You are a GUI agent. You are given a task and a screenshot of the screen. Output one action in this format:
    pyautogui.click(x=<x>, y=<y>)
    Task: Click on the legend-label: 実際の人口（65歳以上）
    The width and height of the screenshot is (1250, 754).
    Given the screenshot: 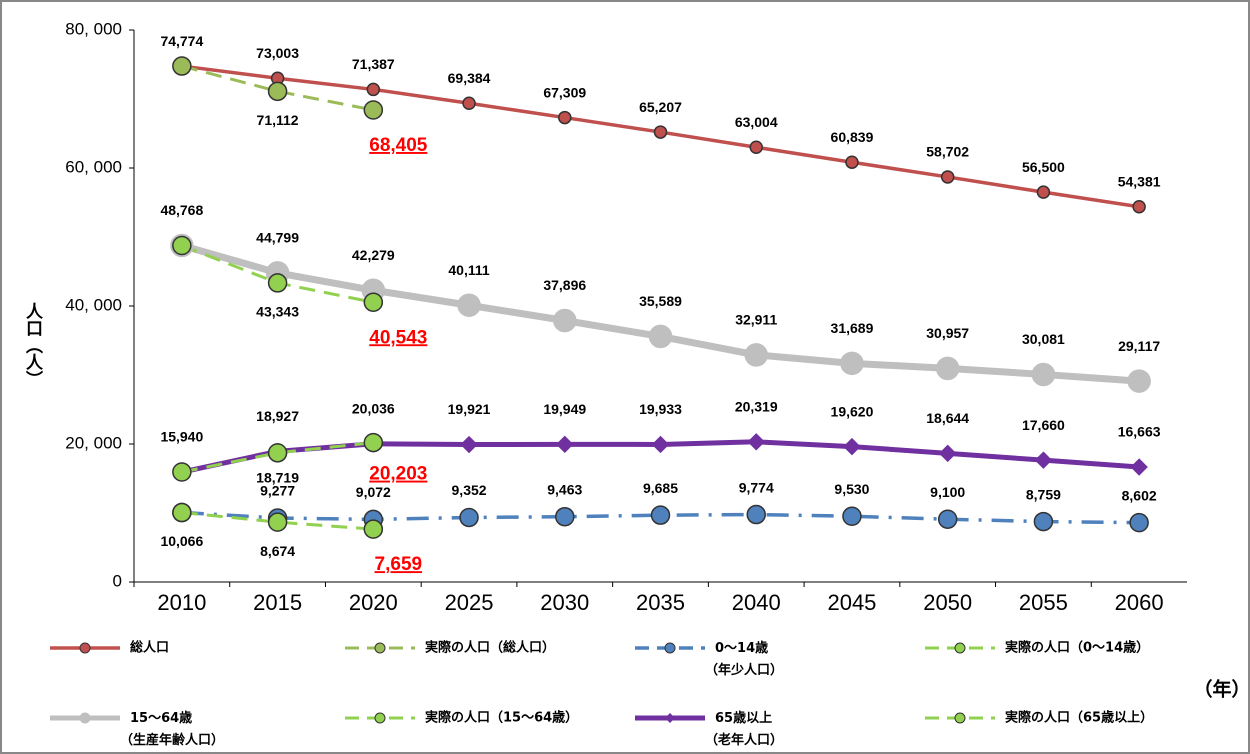 What is the action you would take?
    pyautogui.click(x=1079, y=718)
    